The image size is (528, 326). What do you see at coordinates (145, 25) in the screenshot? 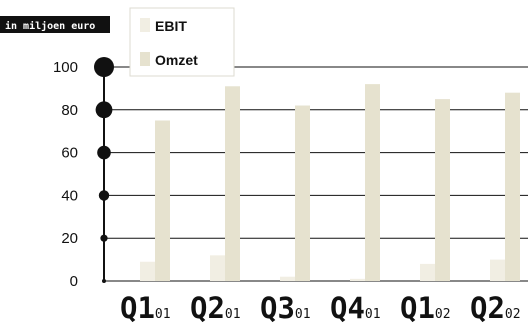
I see `legend-swatch-ebit` at bounding box center [145, 25].